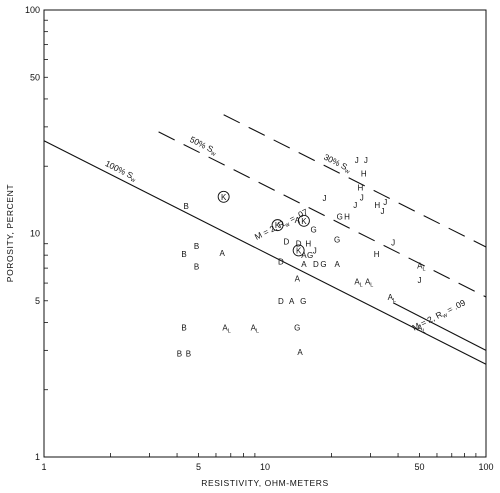 This screenshot has height=493, width=500. I want to click on y-tick-label: 1, so click(37, 457).